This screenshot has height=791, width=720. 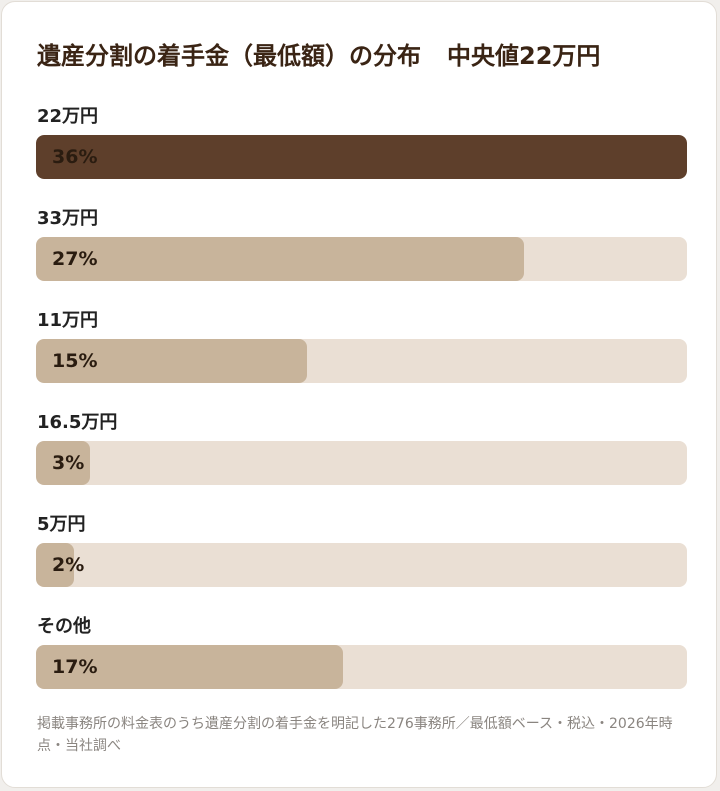 I want to click on bar-track: 15%, so click(x=361, y=361).